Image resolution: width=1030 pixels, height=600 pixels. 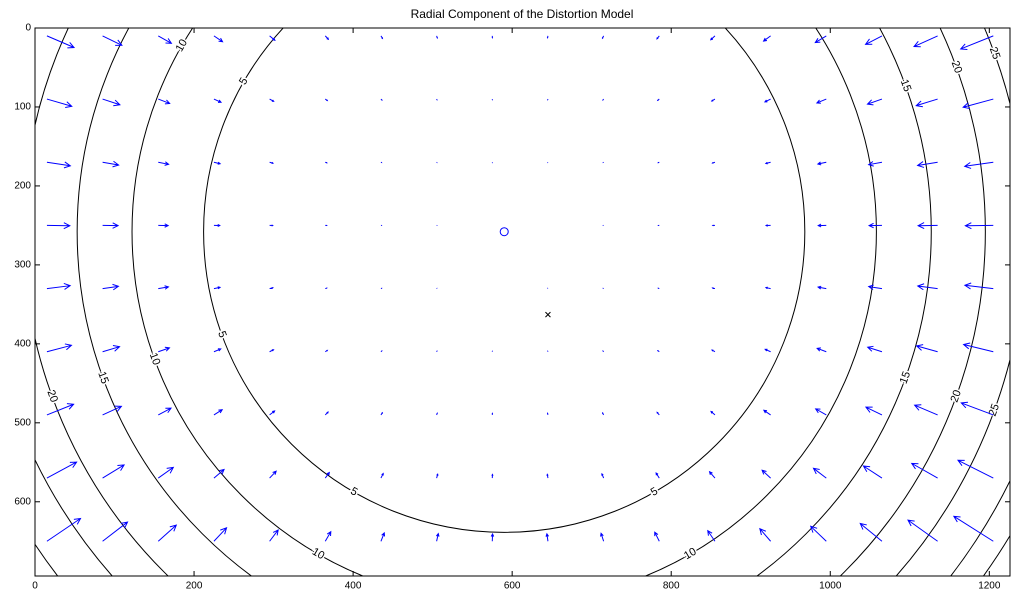 I want to click on y-tick-label: 600, so click(x=22, y=501).